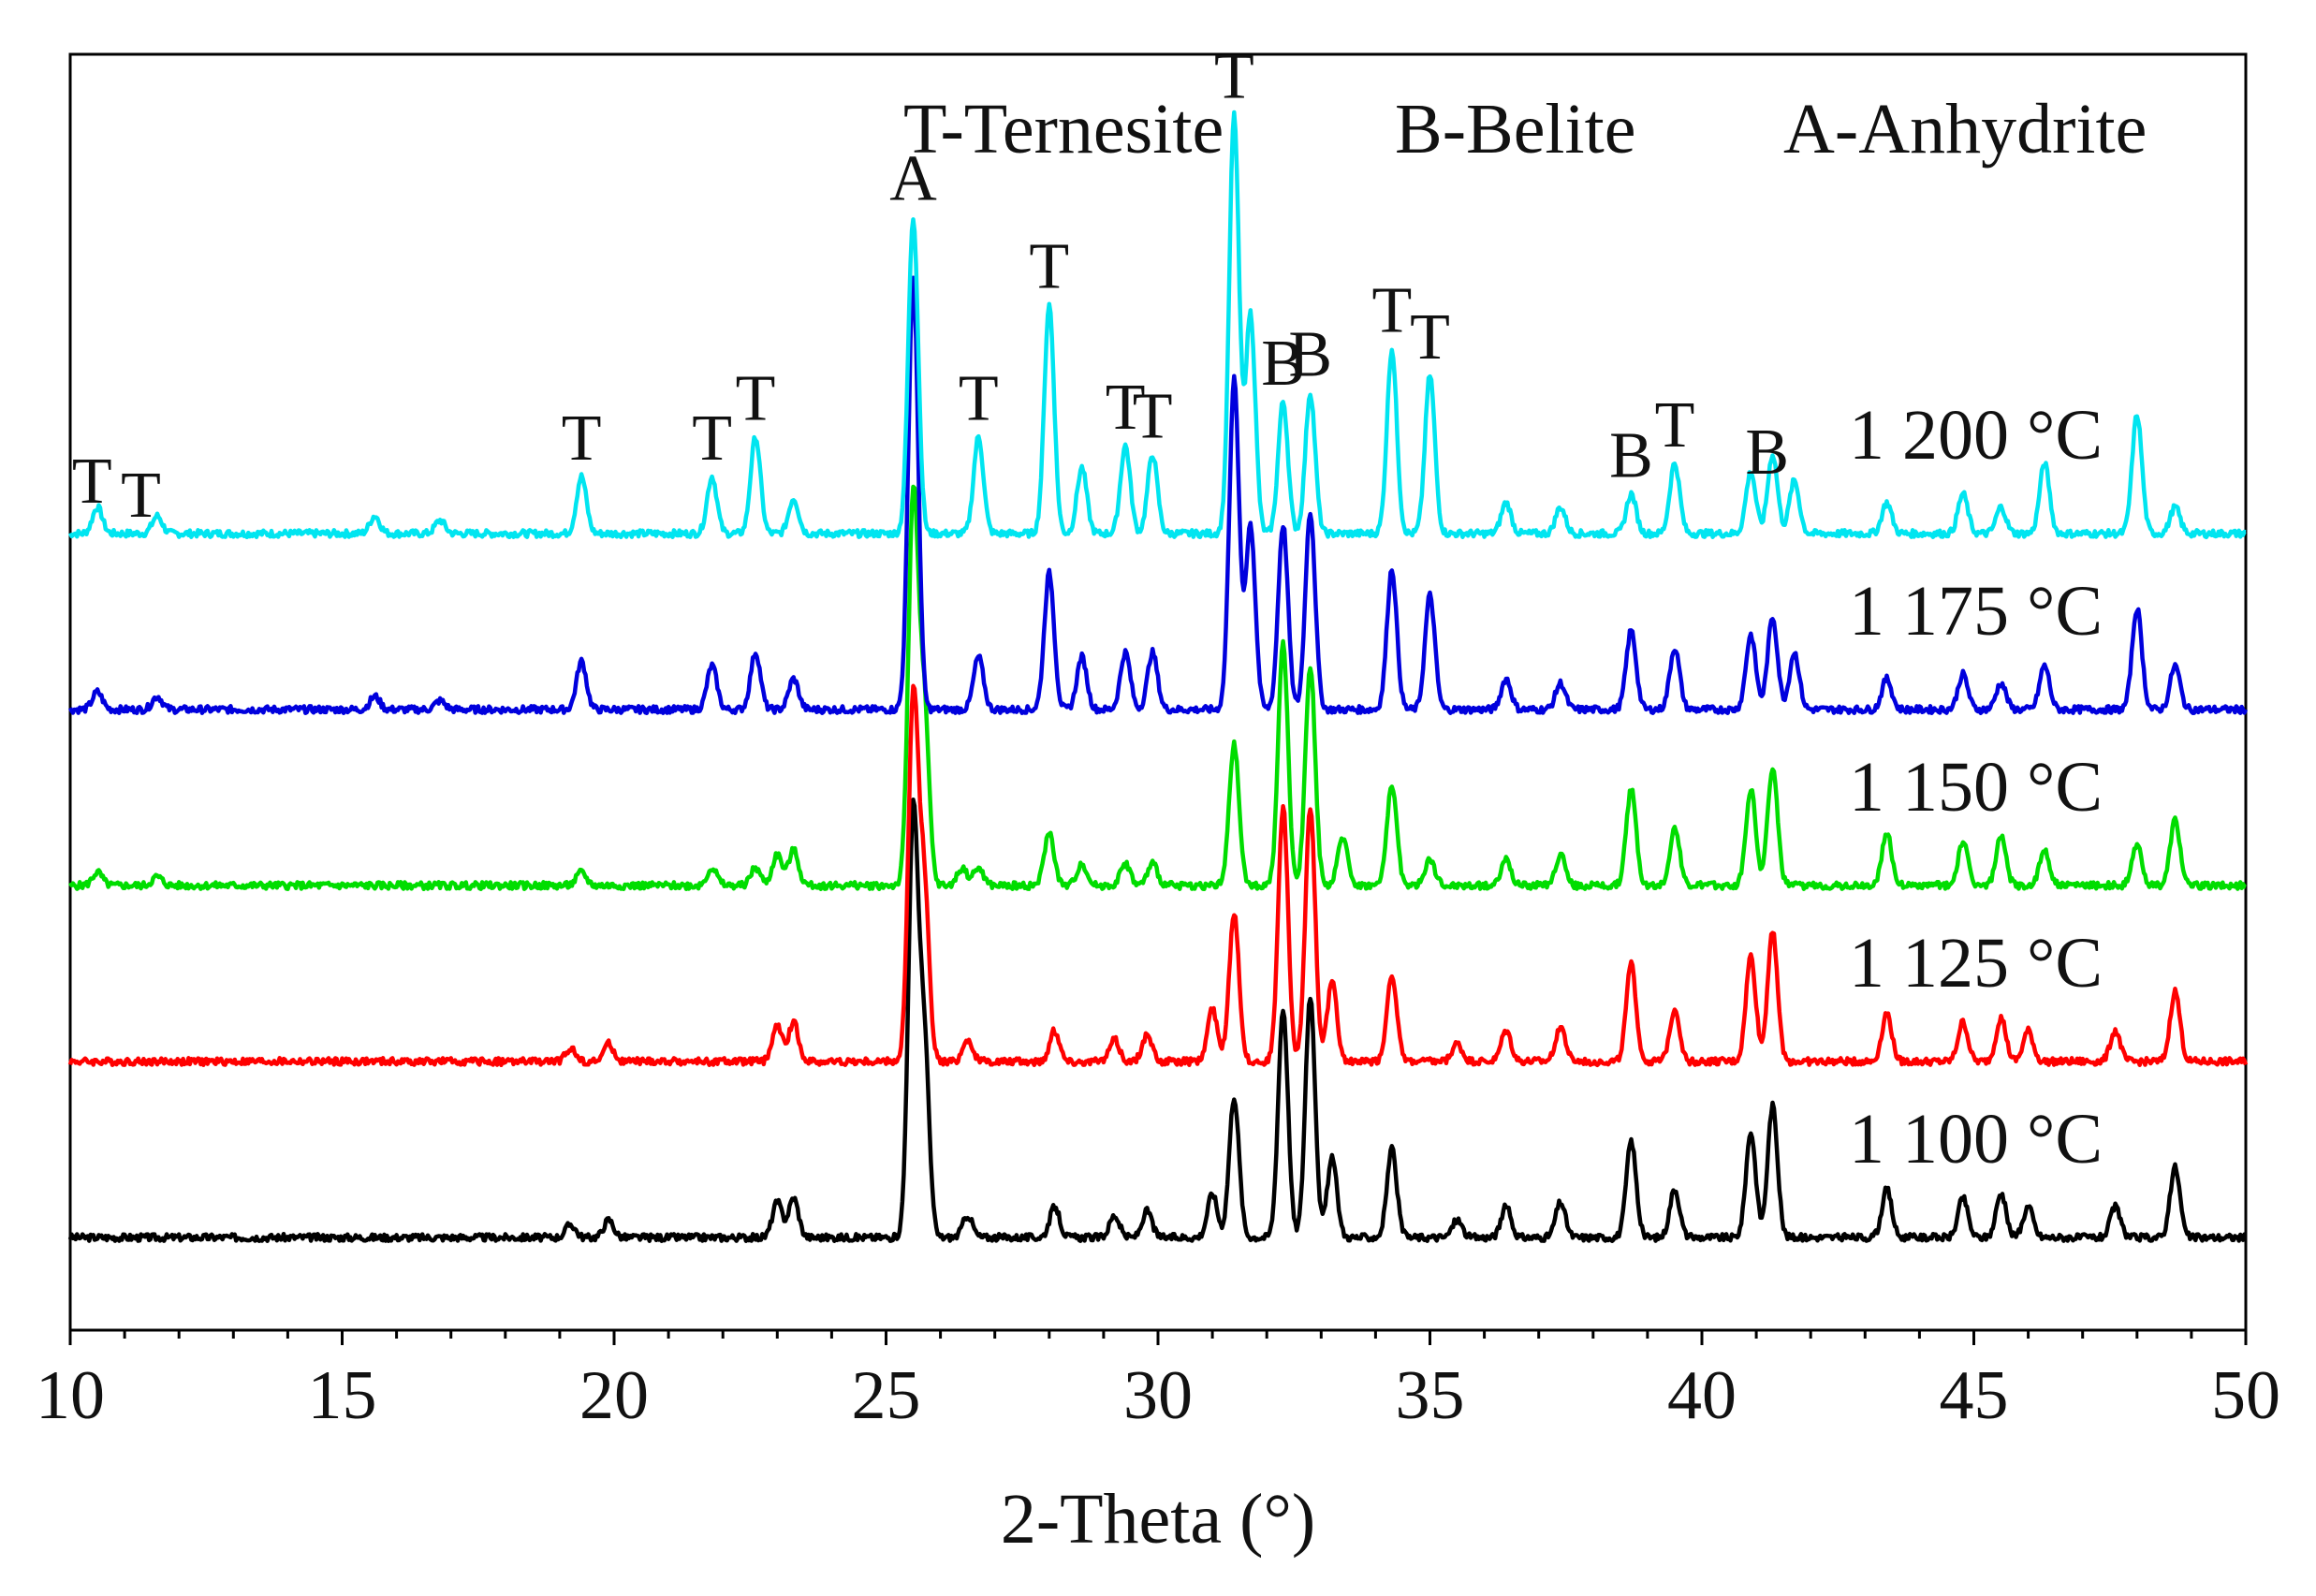 Image resolution: width=2316 pixels, height=1596 pixels. Describe the element at coordinates (70, 1395) in the screenshot. I see `x-tick-label: 10` at that location.